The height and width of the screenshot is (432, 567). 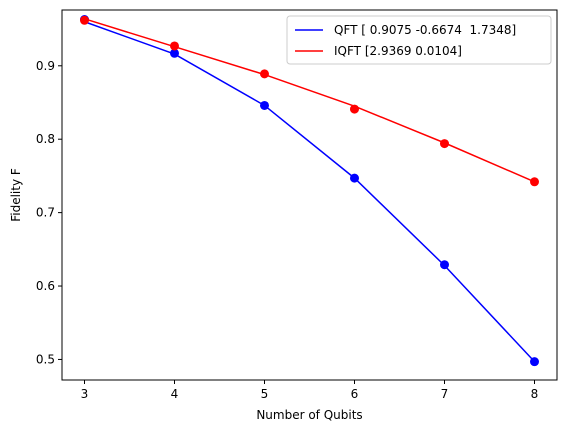 What do you see at coordinates (45, 286) in the screenshot?
I see `y-tick-label: 0.6` at bounding box center [45, 286].